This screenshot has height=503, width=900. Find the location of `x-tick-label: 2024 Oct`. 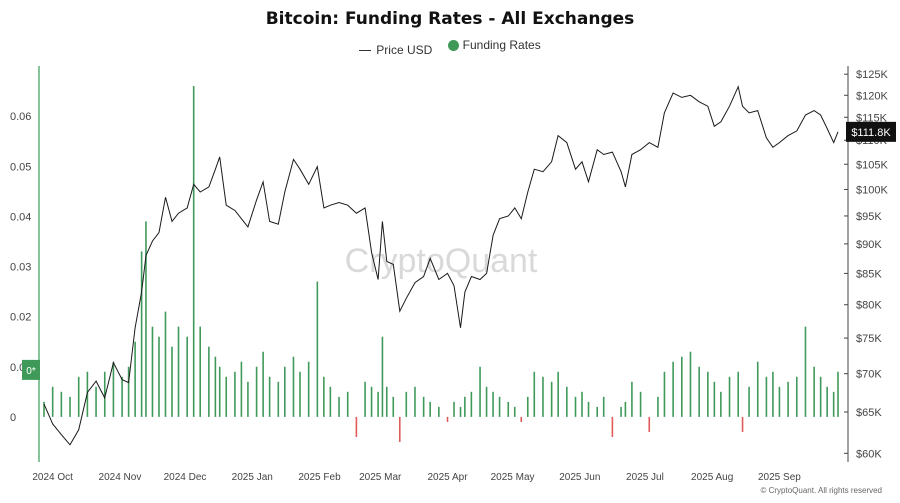

x-tick-label: 2024 Oct is located at coordinates (52, 477).